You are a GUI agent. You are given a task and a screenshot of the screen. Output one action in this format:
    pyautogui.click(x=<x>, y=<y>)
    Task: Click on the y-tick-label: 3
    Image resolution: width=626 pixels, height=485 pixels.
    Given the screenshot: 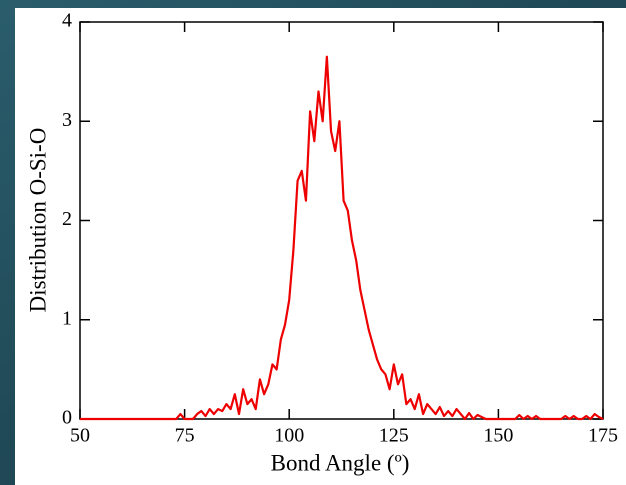 What is the action you would take?
    pyautogui.click(x=67, y=120)
    